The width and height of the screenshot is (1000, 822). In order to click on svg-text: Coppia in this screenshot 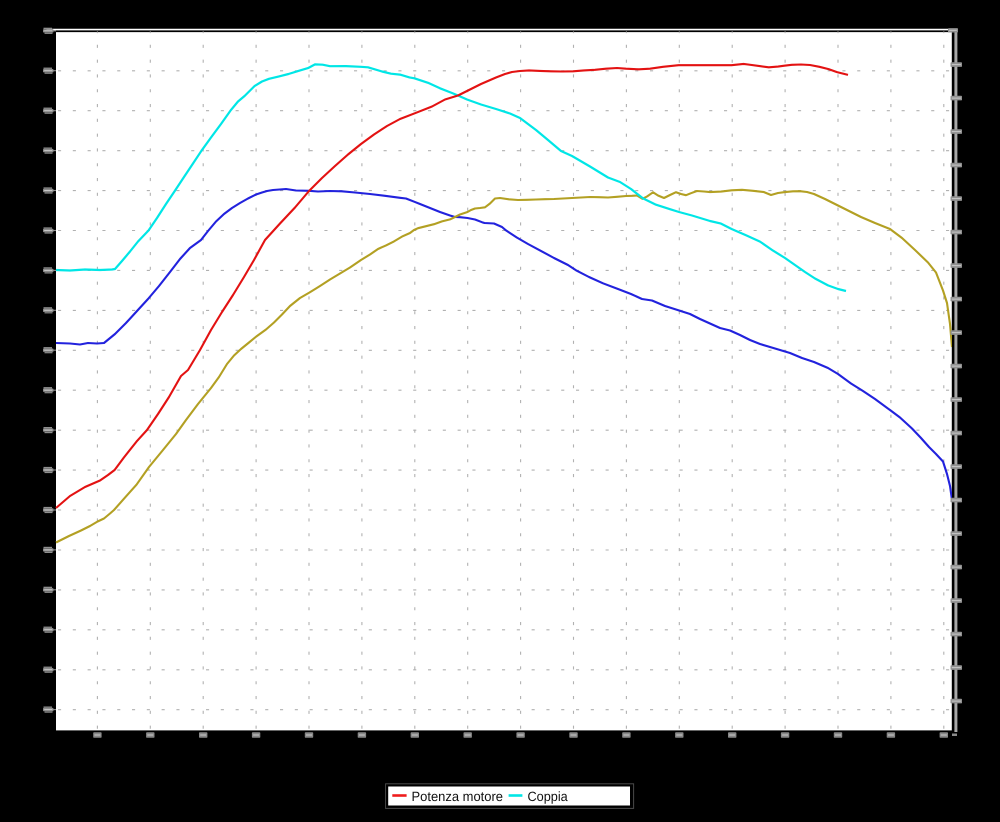, I will do `click(548, 796)`.